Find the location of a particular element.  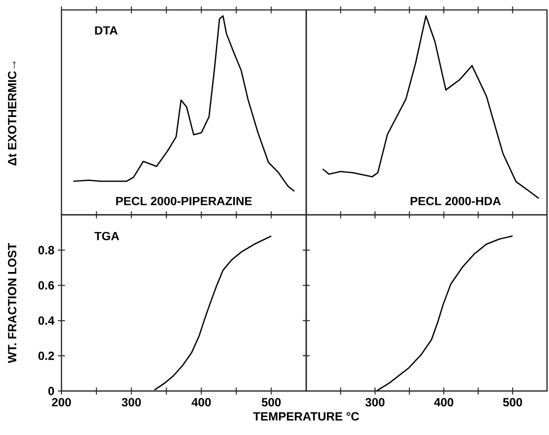

y-tick-label: 0 is located at coordinates (51, 391).